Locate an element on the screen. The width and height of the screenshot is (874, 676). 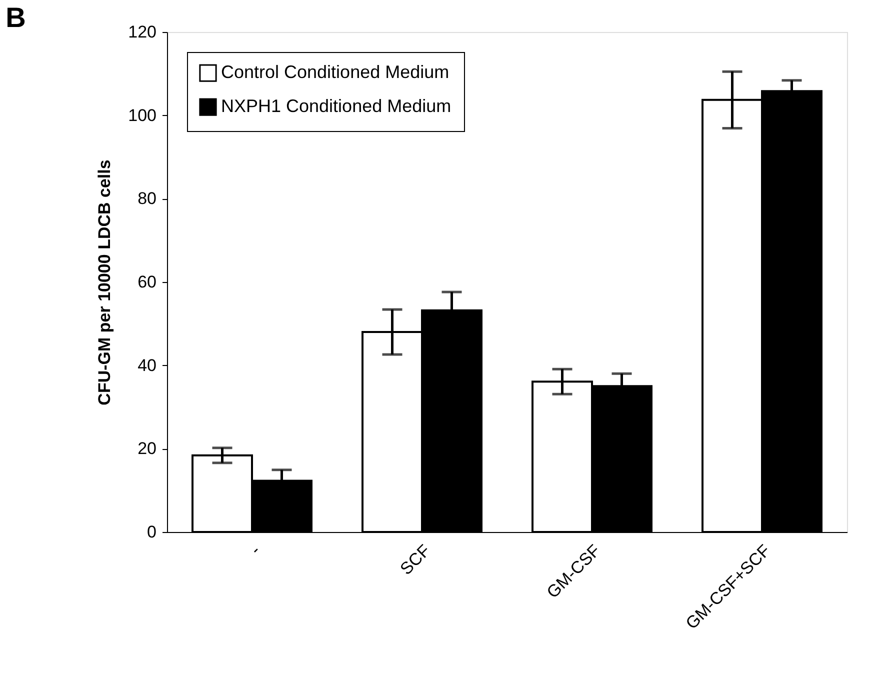
y-tick-label: 20 is located at coordinates (147, 448).